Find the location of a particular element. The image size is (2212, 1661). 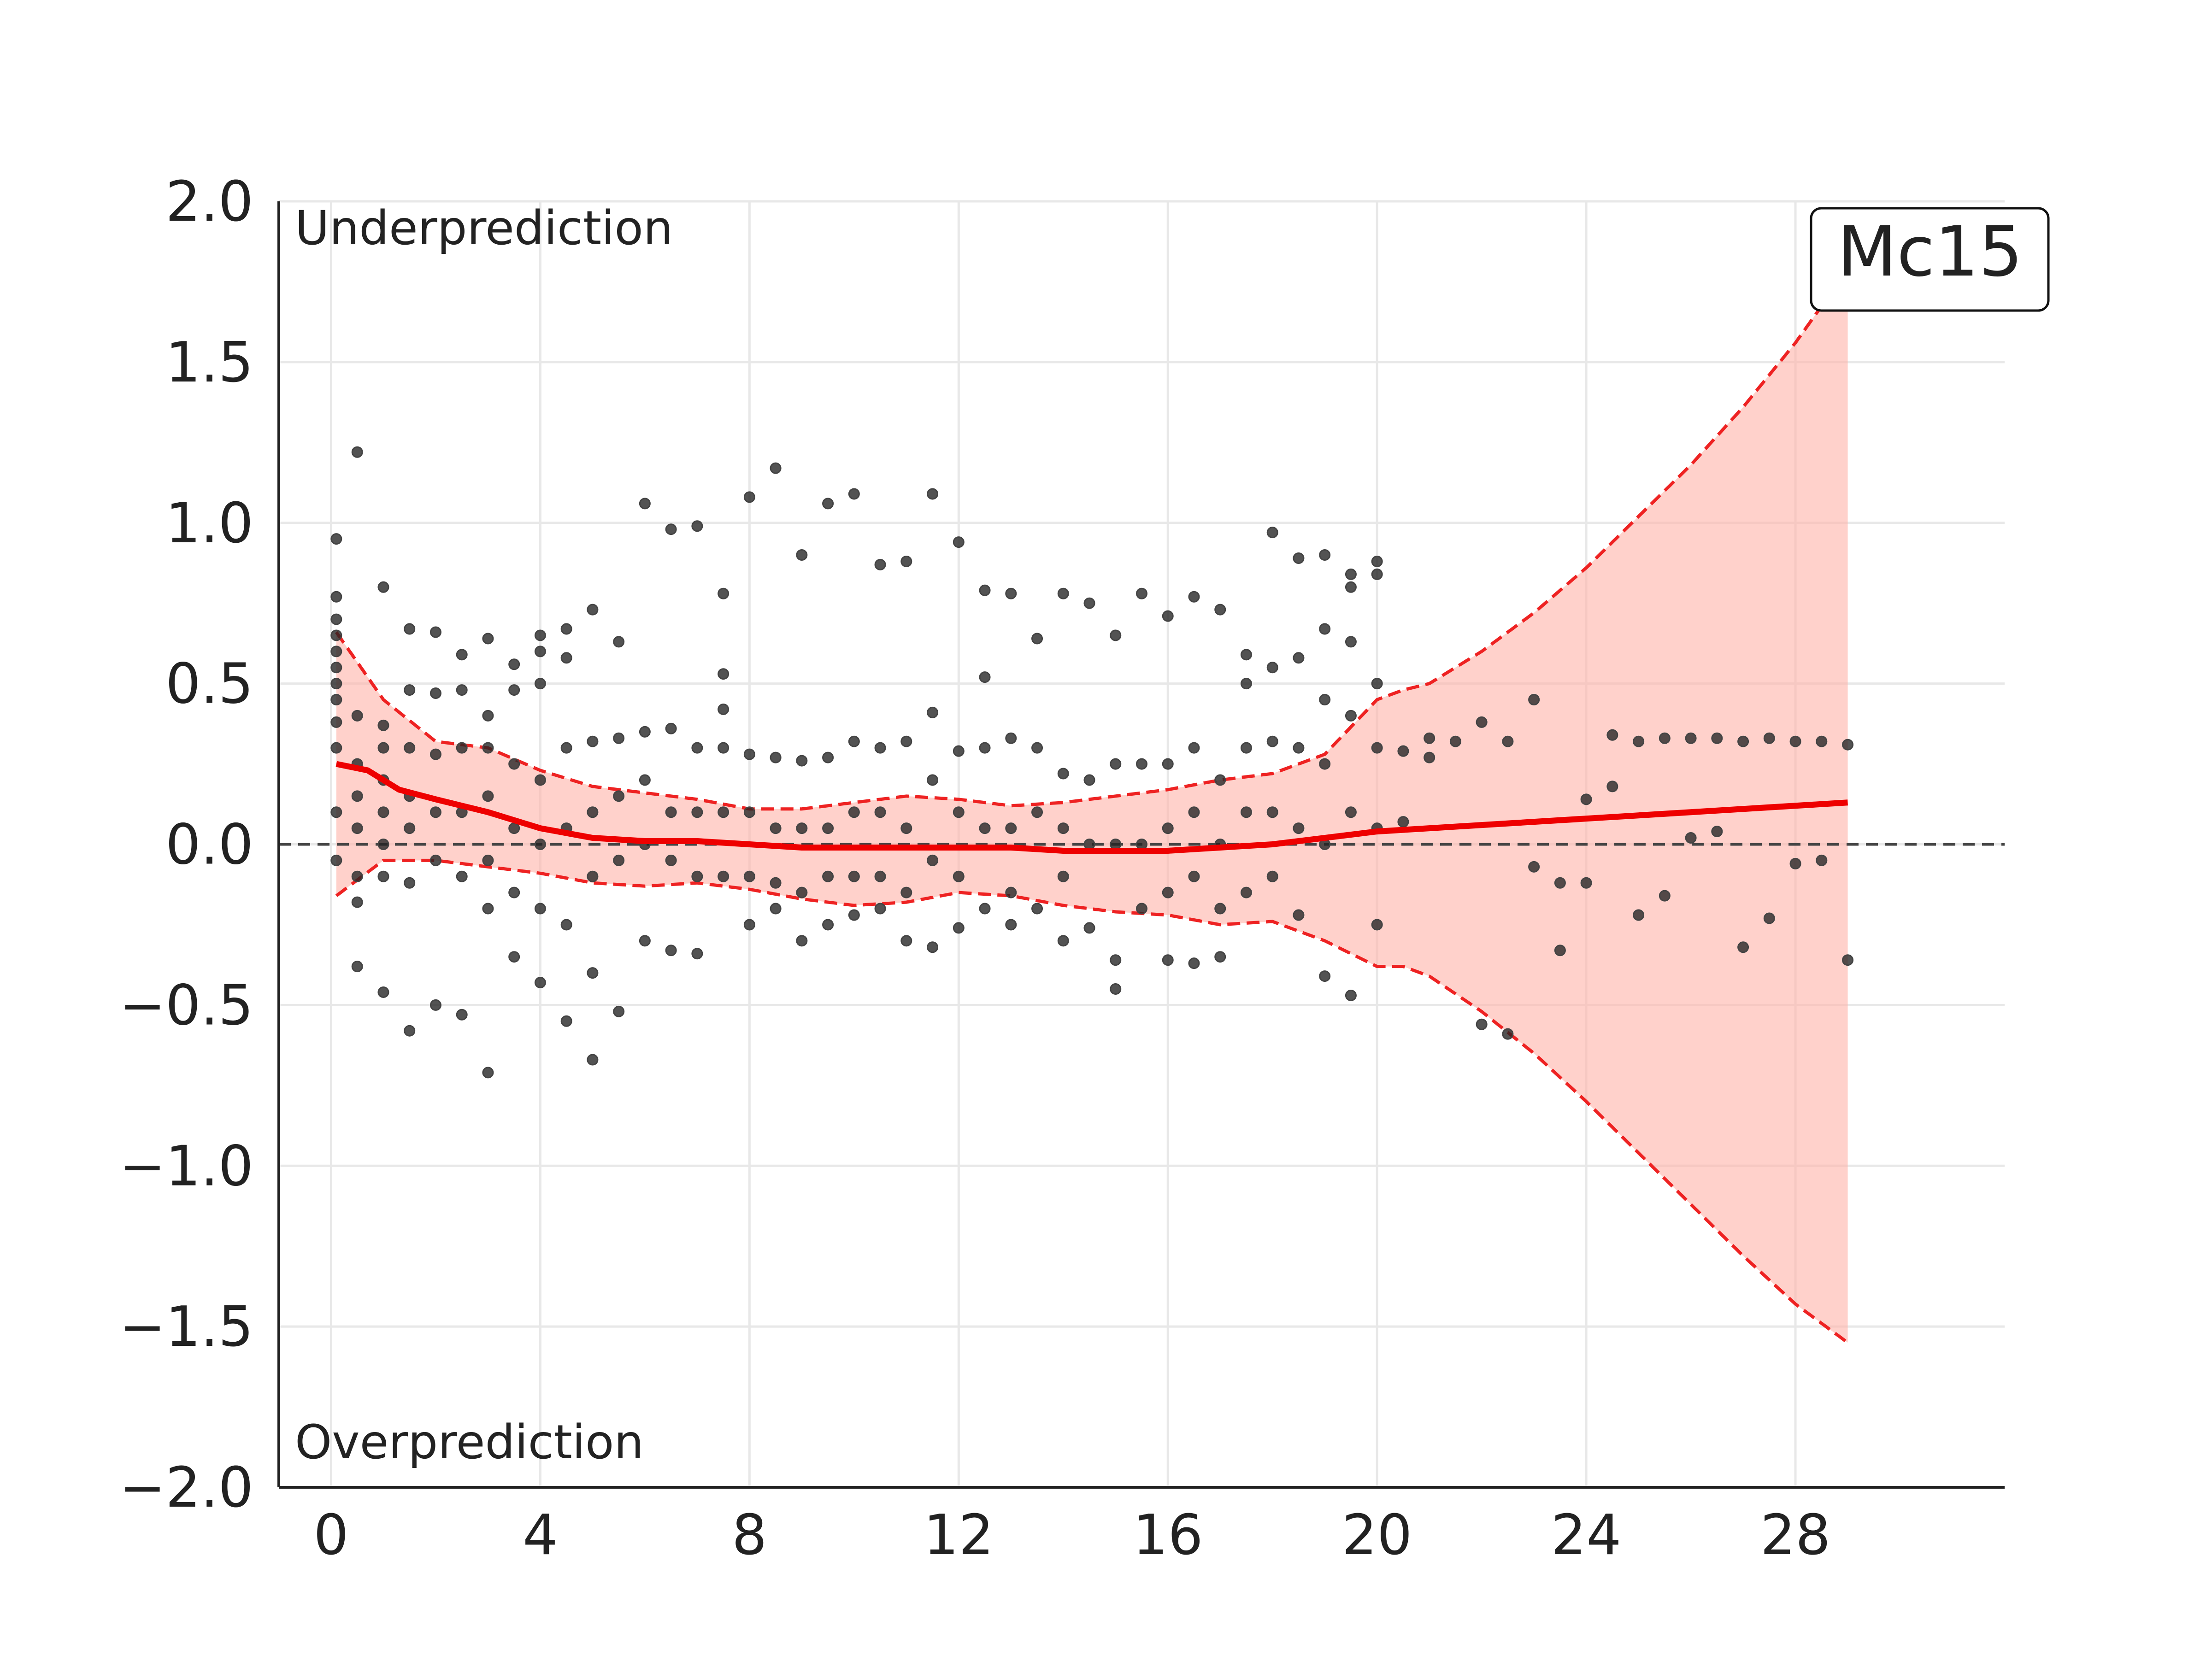

model-badge-box is located at coordinates (1930, 259).